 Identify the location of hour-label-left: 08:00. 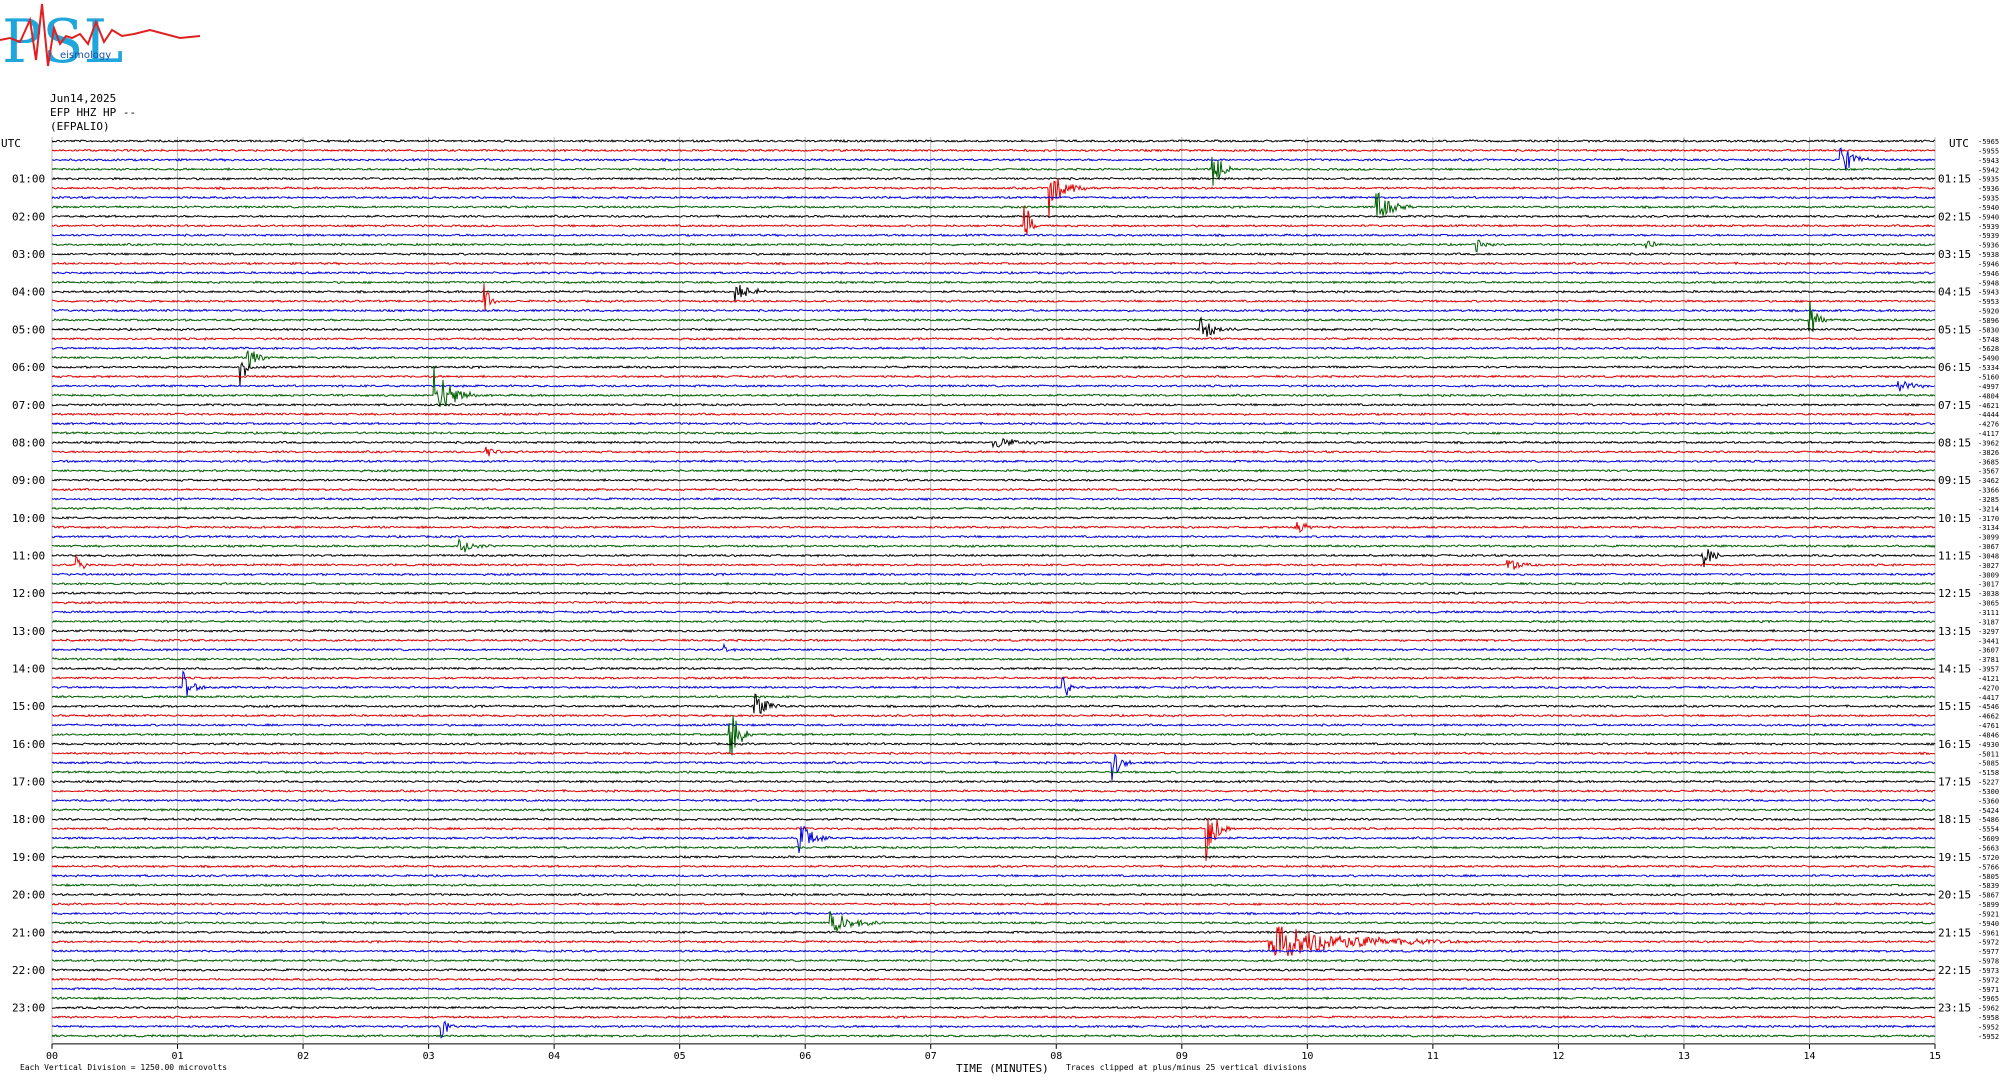
(28, 442).